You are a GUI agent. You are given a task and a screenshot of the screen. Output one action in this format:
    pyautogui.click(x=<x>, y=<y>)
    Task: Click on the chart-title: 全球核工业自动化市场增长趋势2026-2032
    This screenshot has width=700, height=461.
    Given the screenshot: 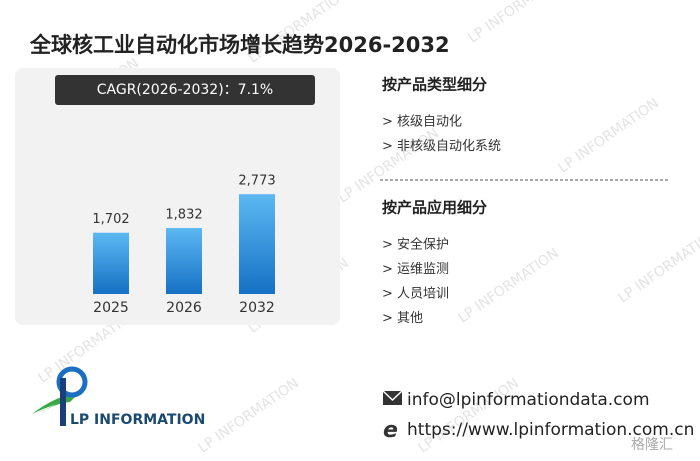 What is the action you would take?
    pyautogui.click(x=239, y=45)
    